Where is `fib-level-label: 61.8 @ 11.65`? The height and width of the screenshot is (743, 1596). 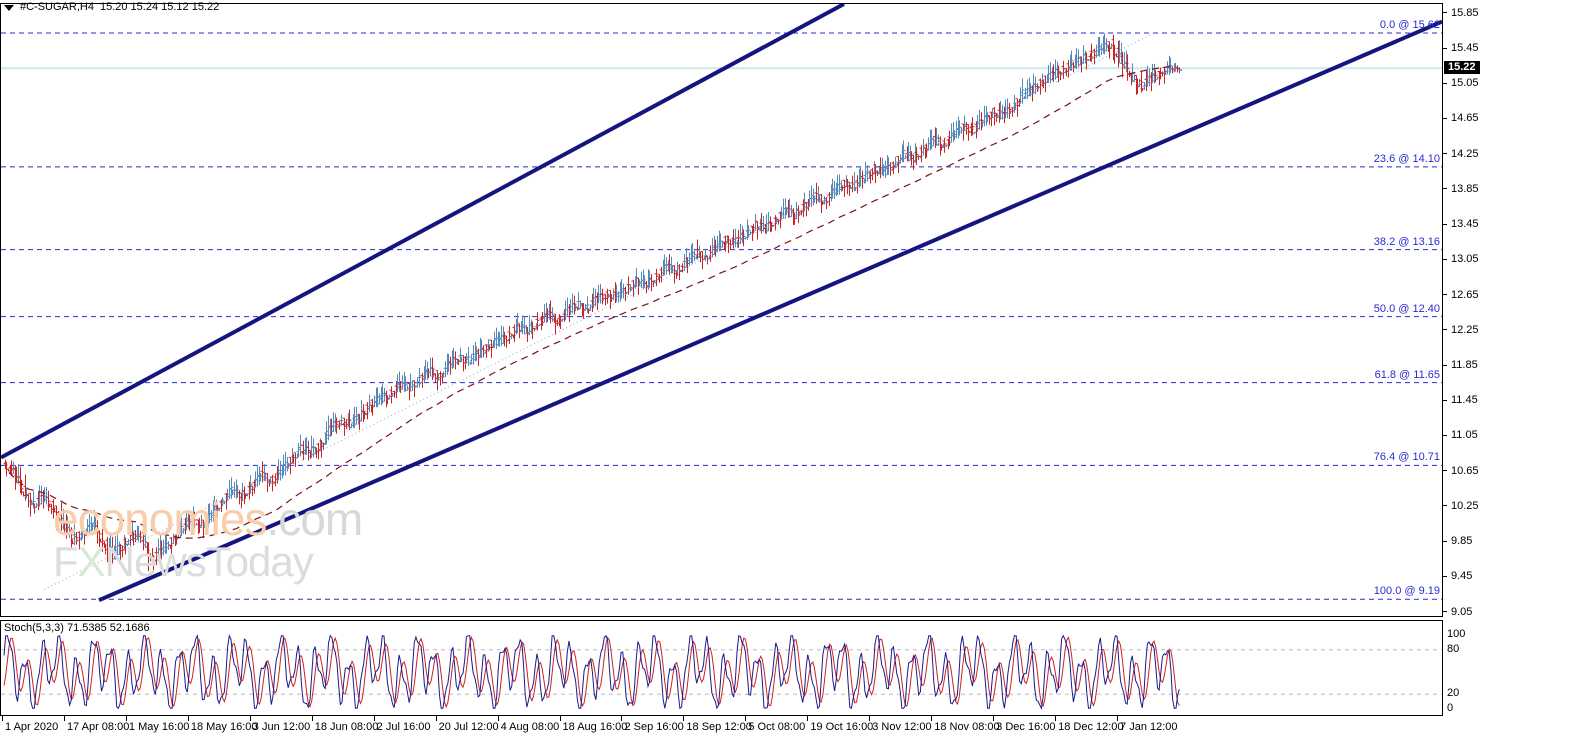
fib-level-label: 61.8 @ 11.65 is located at coordinates (1407, 374).